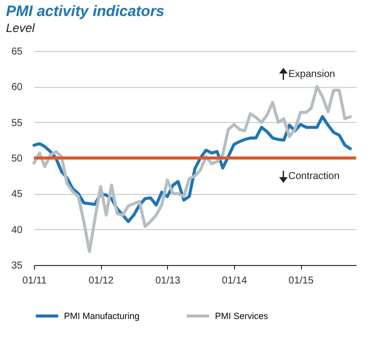  What do you see at coordinates (312, 74) in the screenshot?
I see `annotation: Expansion` at bounding box center [312, 74].